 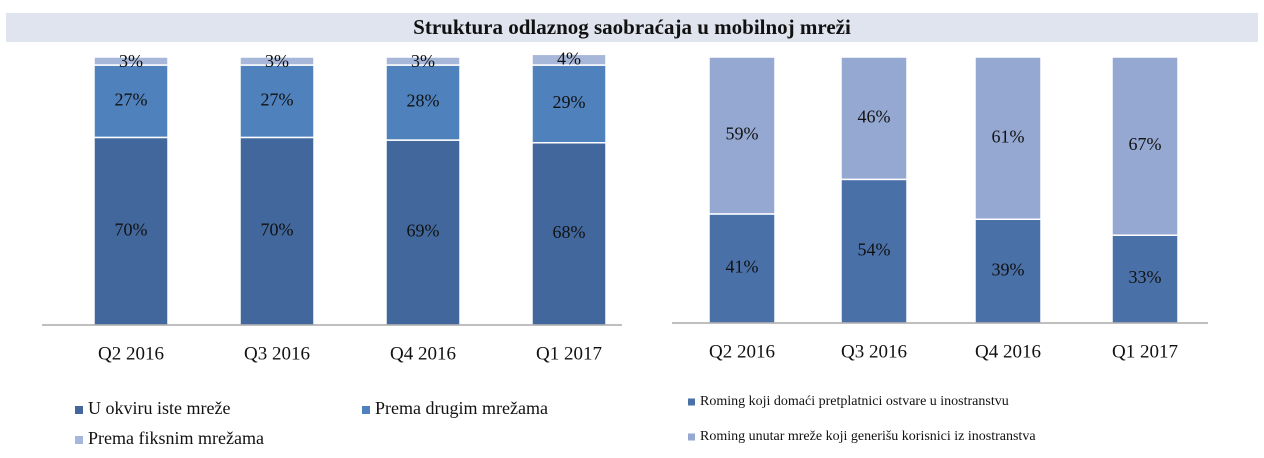 I want to click on data-label: 28%, so click(x=423, y=101).